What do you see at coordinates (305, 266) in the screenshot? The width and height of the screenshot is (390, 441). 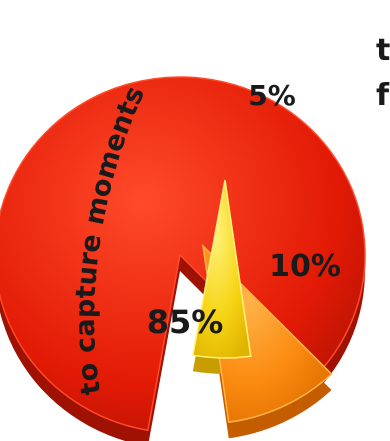 I see `slice-value-label-10: 10%` at bounding box center [305, 266].